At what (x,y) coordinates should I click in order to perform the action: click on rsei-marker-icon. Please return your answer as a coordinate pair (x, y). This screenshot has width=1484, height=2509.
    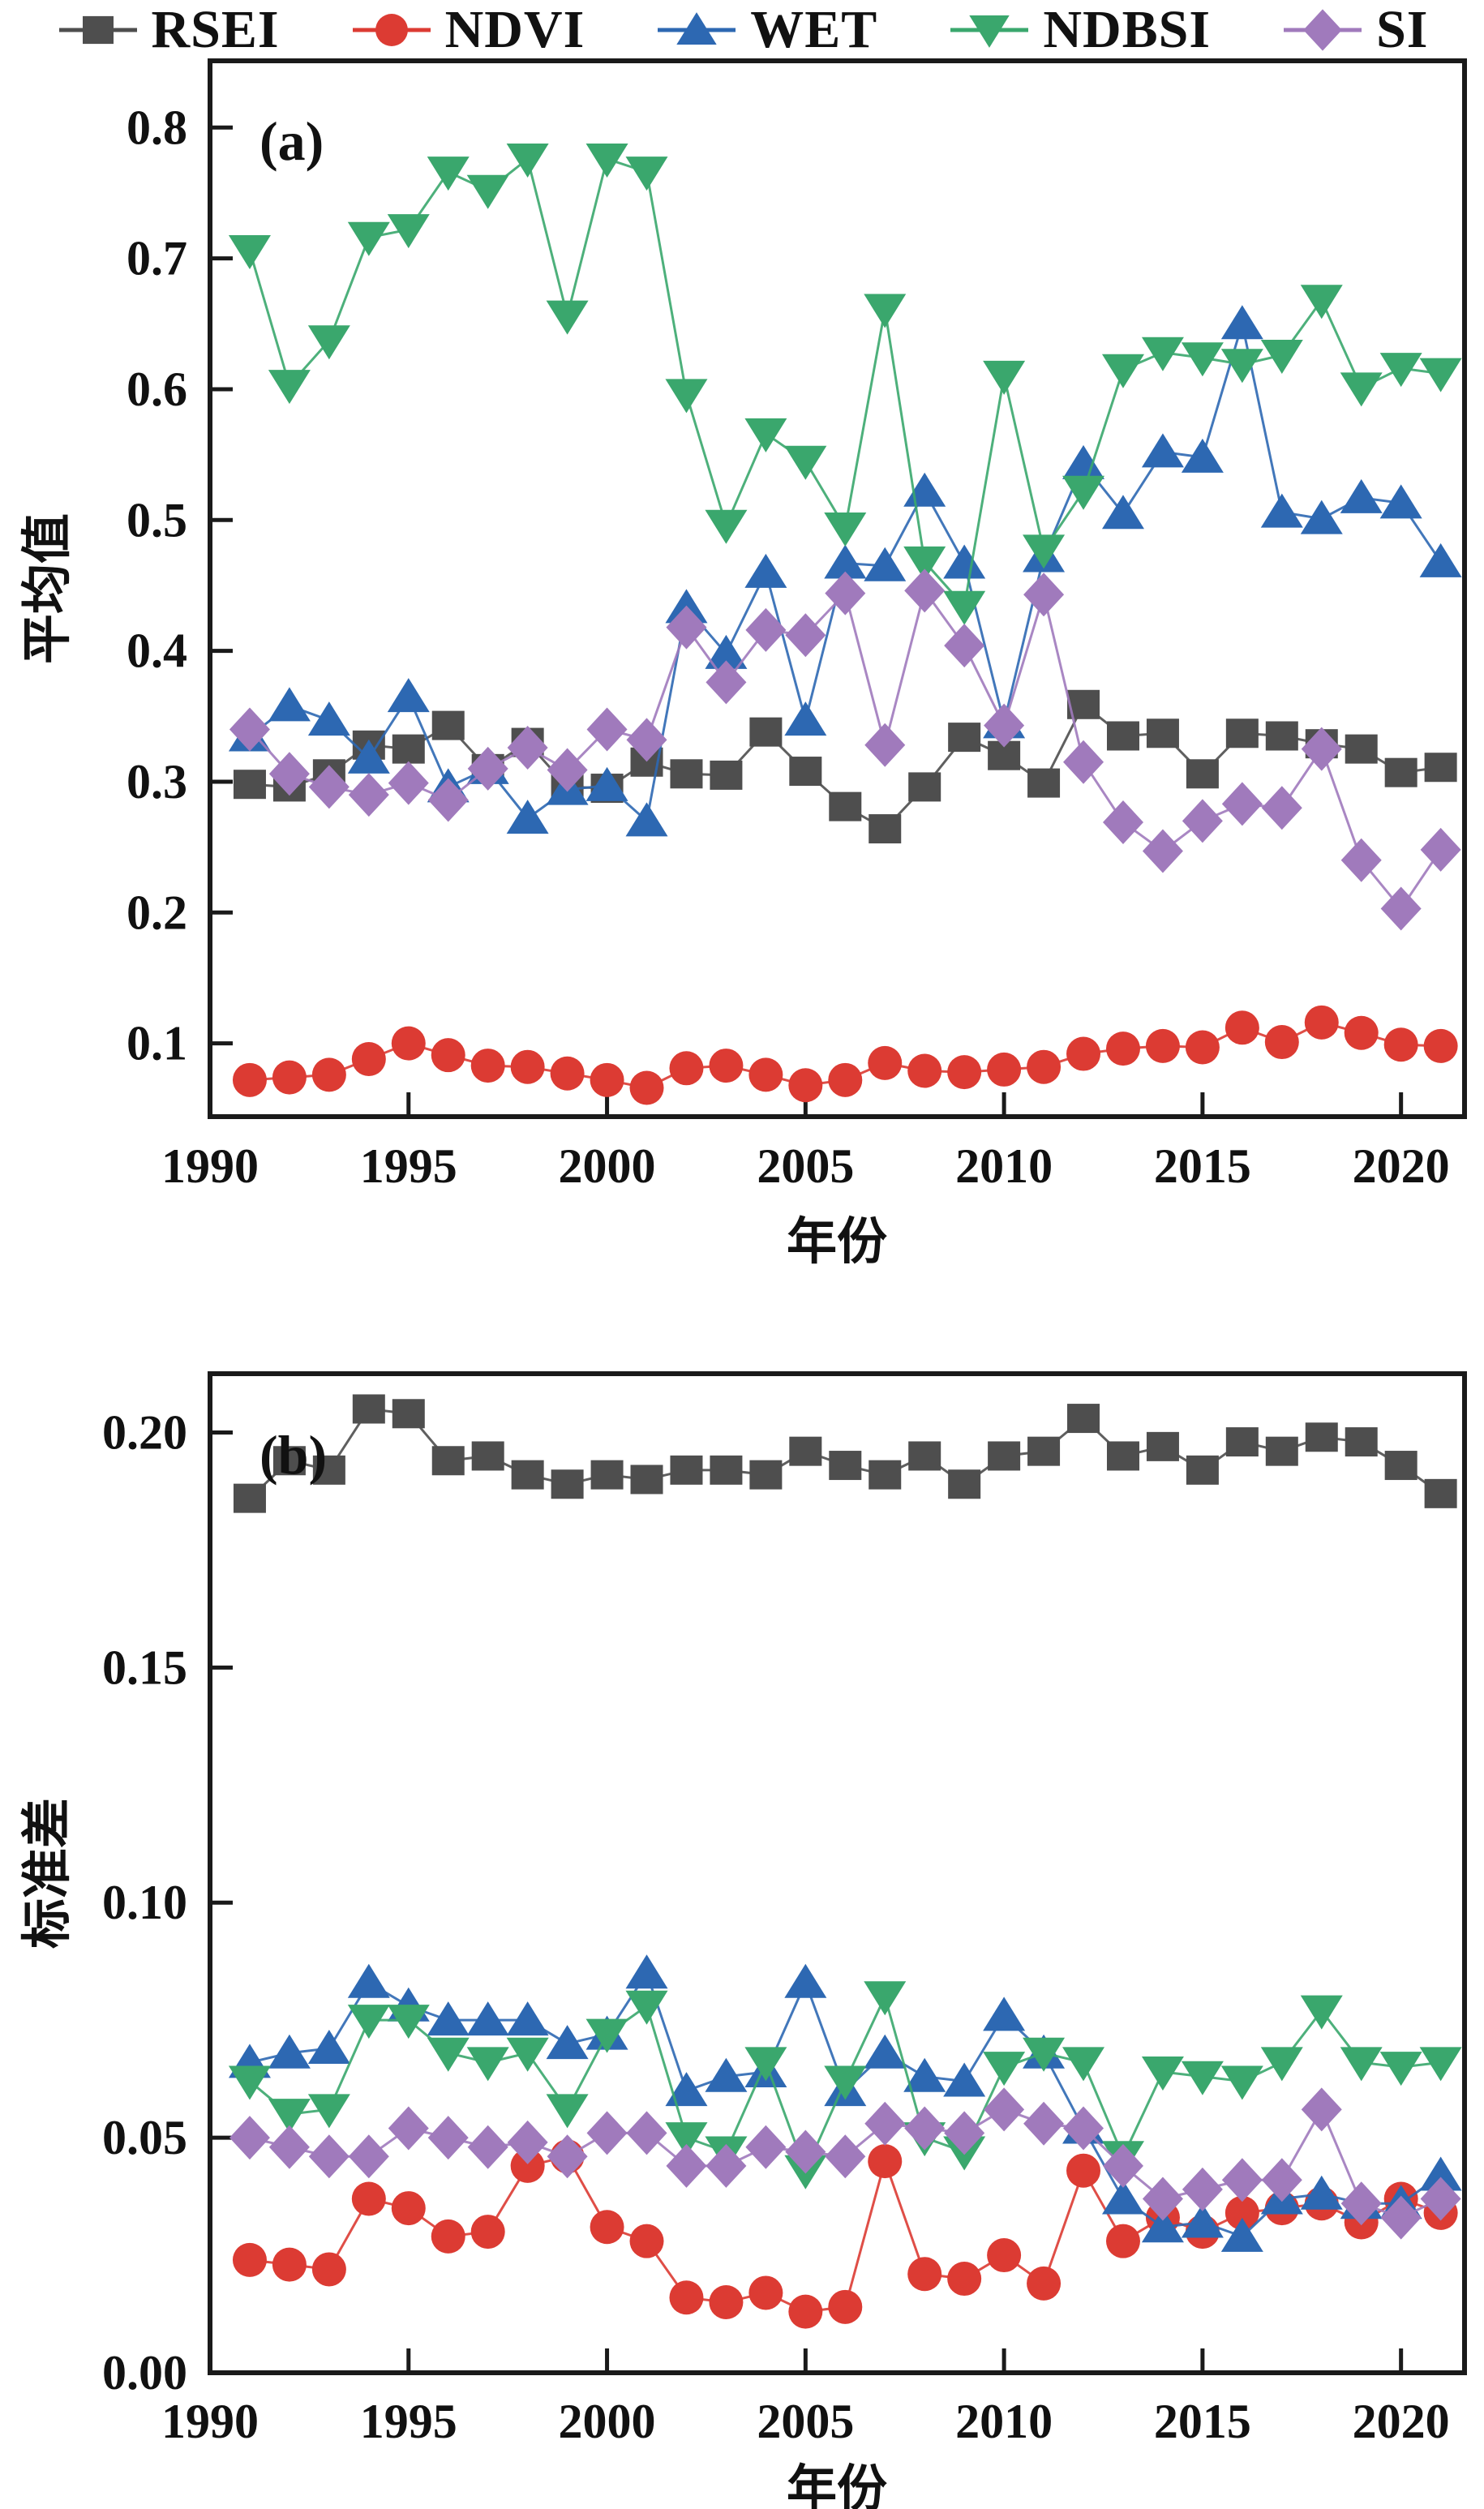
    Looking at the image, I should click on (97, 30).